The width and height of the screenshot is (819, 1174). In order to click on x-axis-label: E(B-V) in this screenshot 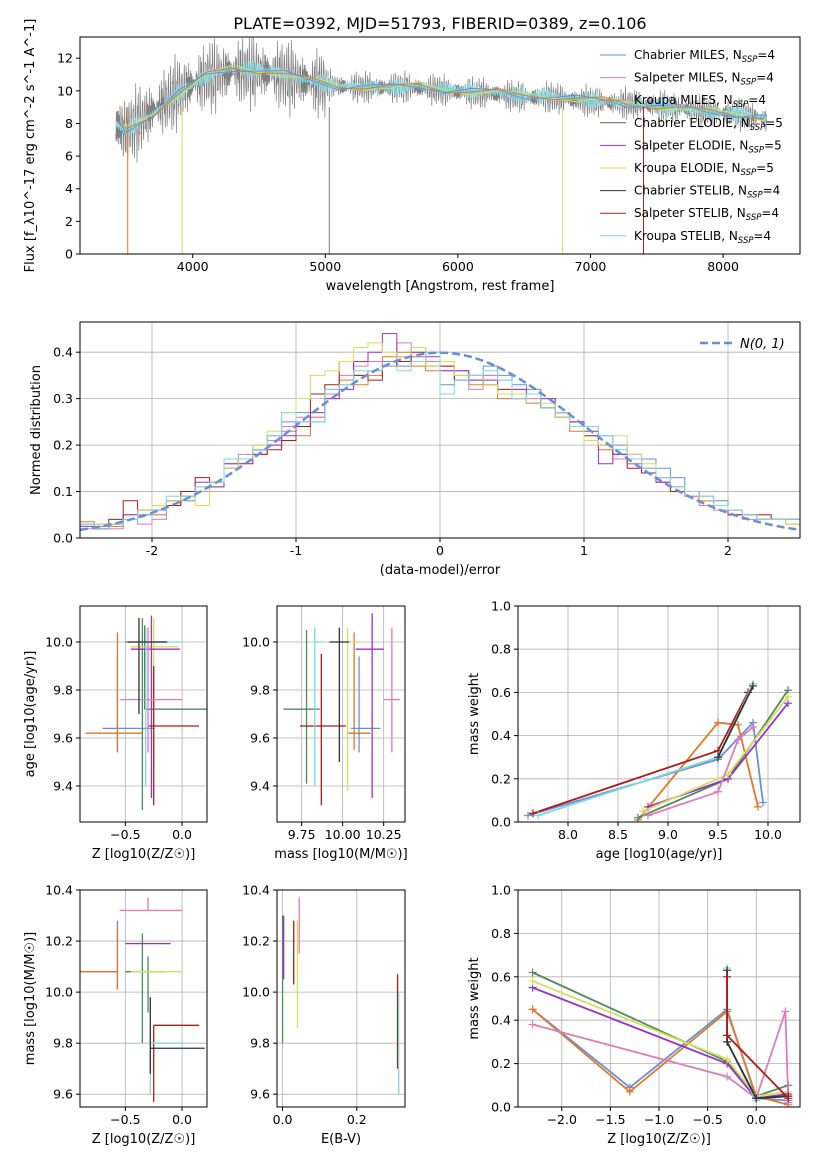, I will do `click(341, 1139)`.